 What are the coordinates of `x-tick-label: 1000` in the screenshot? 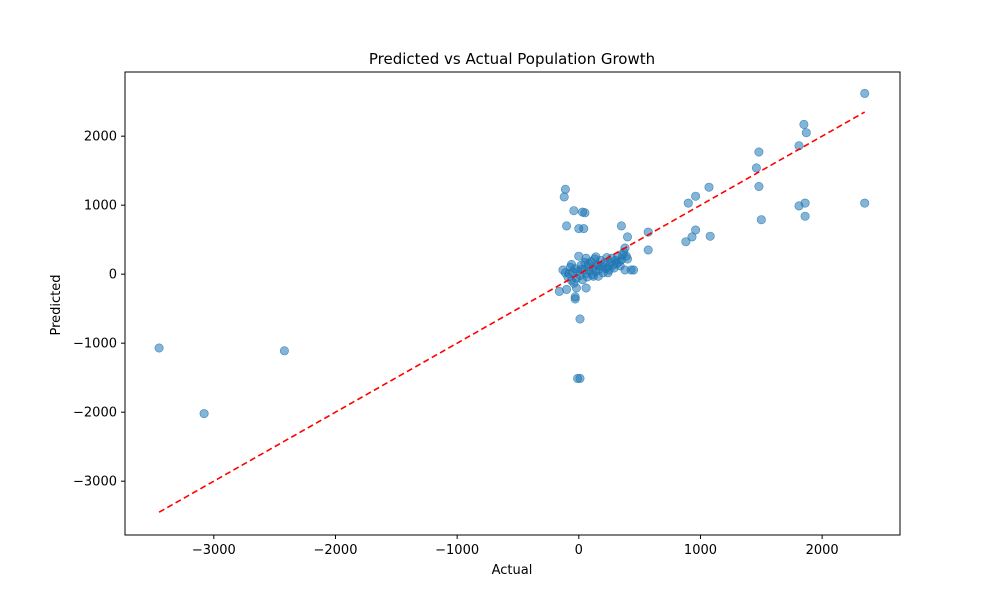 It's located at (700, 550).